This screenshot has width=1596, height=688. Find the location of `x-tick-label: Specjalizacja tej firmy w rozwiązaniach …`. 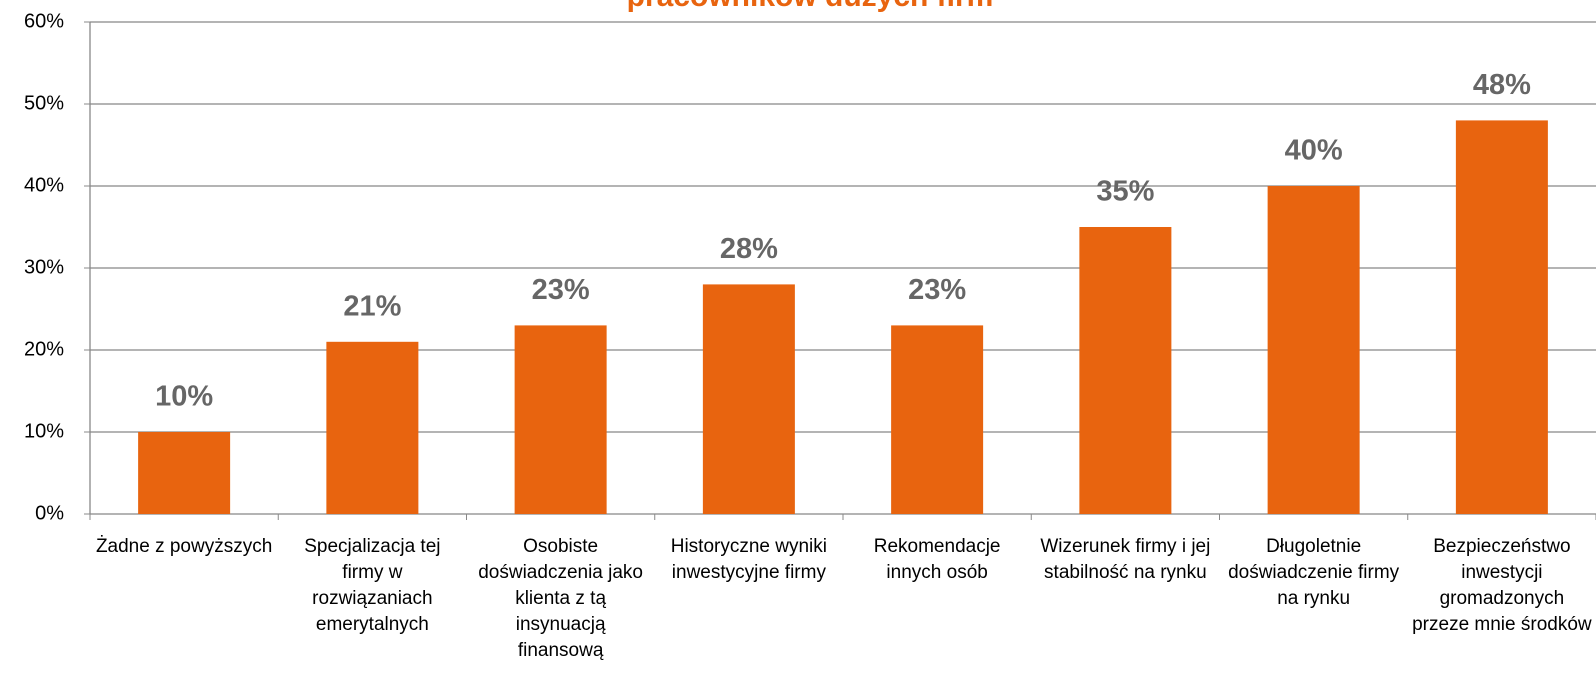

x-tick-label: Specjalizacja tej firmy w rozwiązaniach … is located at coordinates (372, 585).